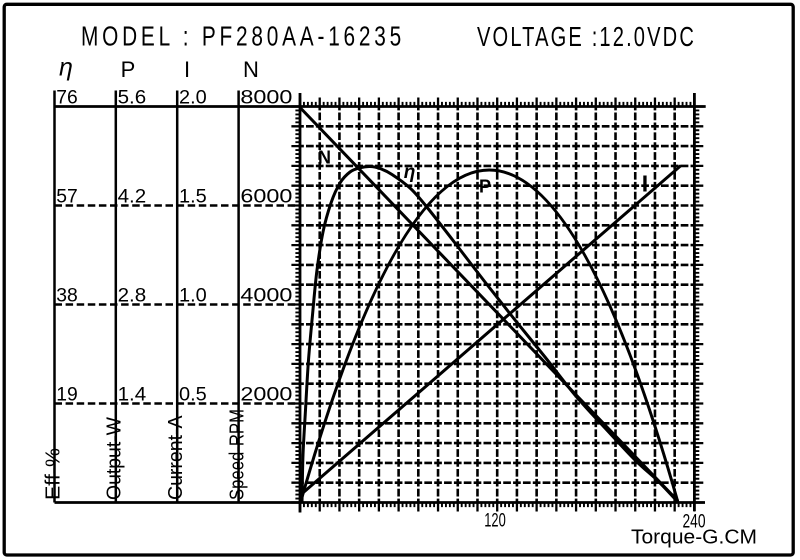 The width and height of the screenshot is (800, 560). Describe the element at coordinates (495, 521) in the screenshot. I see `svg-text: 120` at that location.